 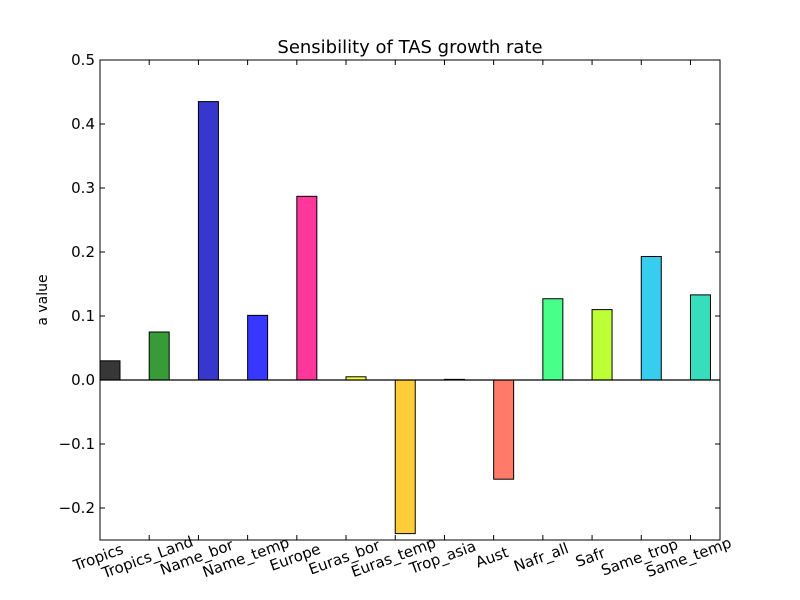 What do you see at coordinates (83, 124) in the screenshot?
I see `y-tick-label: 0.4` at bounding box center [83, 124].